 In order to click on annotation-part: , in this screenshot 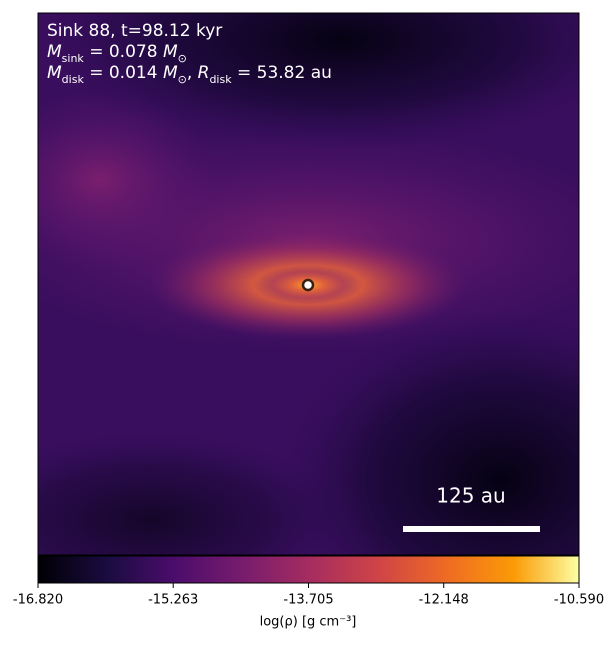, I will do `click(192, 73)`.